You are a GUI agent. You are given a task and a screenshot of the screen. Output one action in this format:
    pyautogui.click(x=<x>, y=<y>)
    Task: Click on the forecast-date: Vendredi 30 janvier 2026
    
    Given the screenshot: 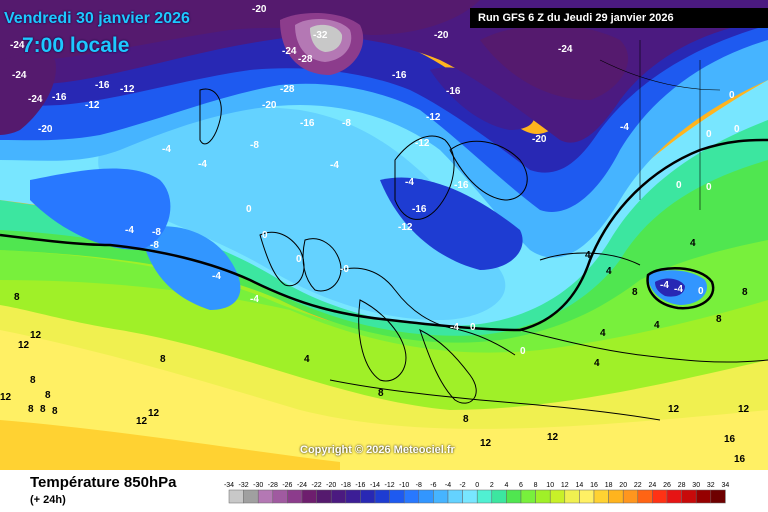 What is the action you would take?
    pyautogui.click(x=97, y=18)
    